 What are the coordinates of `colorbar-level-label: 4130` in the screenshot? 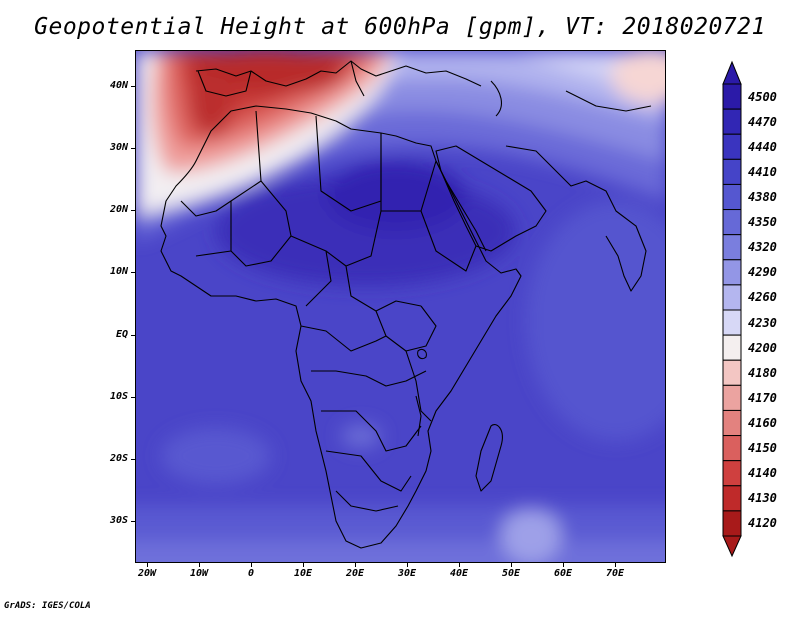 It's located at (762, 498).